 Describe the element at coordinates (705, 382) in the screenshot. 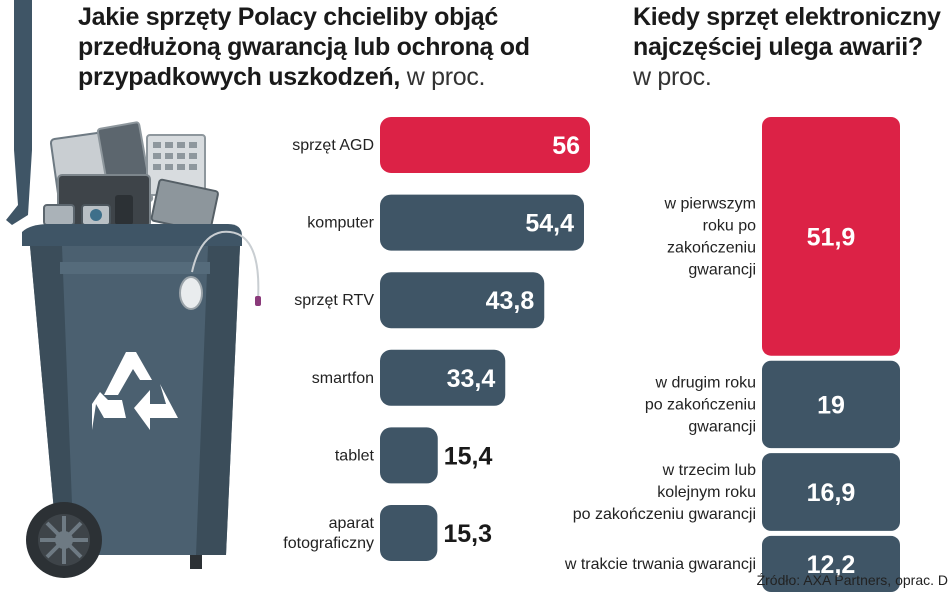

I see `right-category-label: w drugim roku` at that location.